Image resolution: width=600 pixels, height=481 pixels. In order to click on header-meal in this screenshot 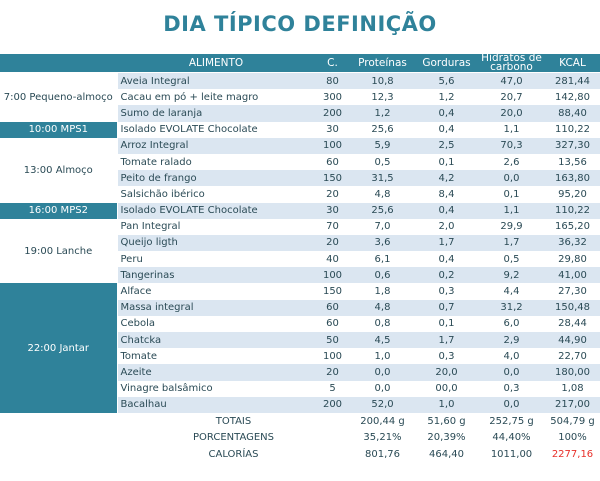, I will do `click(58, 63)`.